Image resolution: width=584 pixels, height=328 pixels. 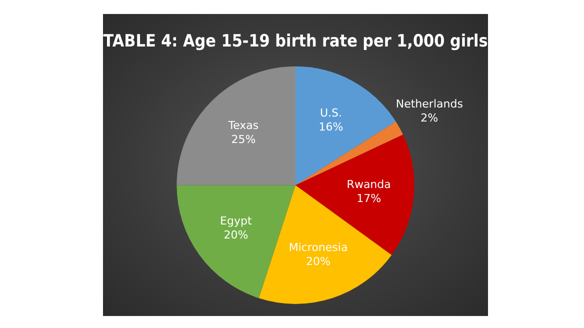 I want to click on data-label: 25%, so click(x=243, y=139).